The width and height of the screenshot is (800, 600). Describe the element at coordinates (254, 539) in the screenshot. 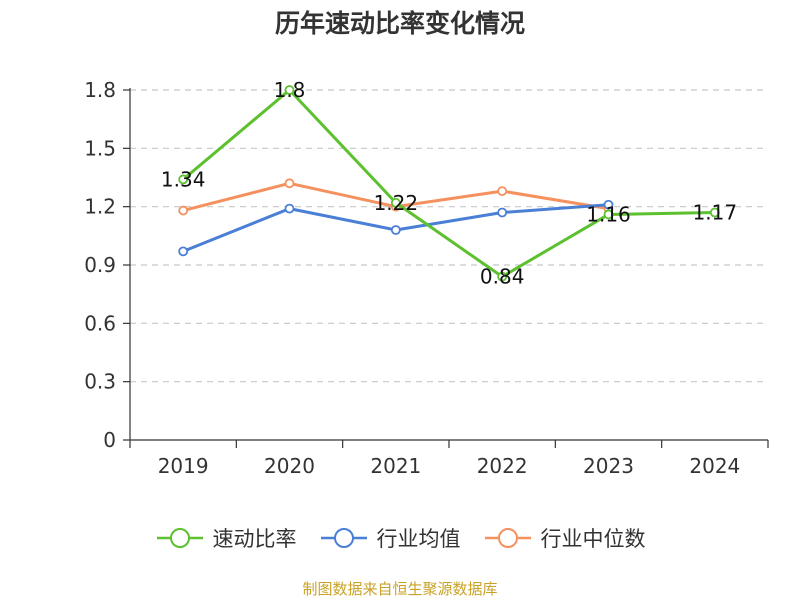

I see `legend-label: 速动比率` at that location.